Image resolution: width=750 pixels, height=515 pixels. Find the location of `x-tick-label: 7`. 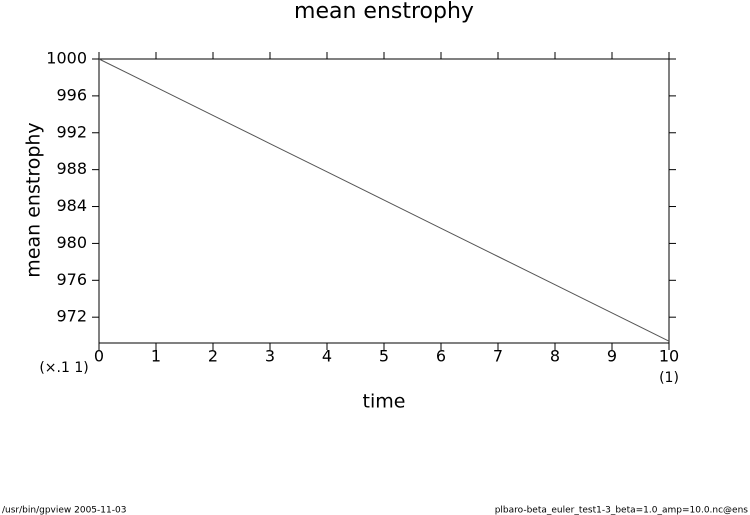

x-tick-label: 7 is located at coordinates (498, 356).